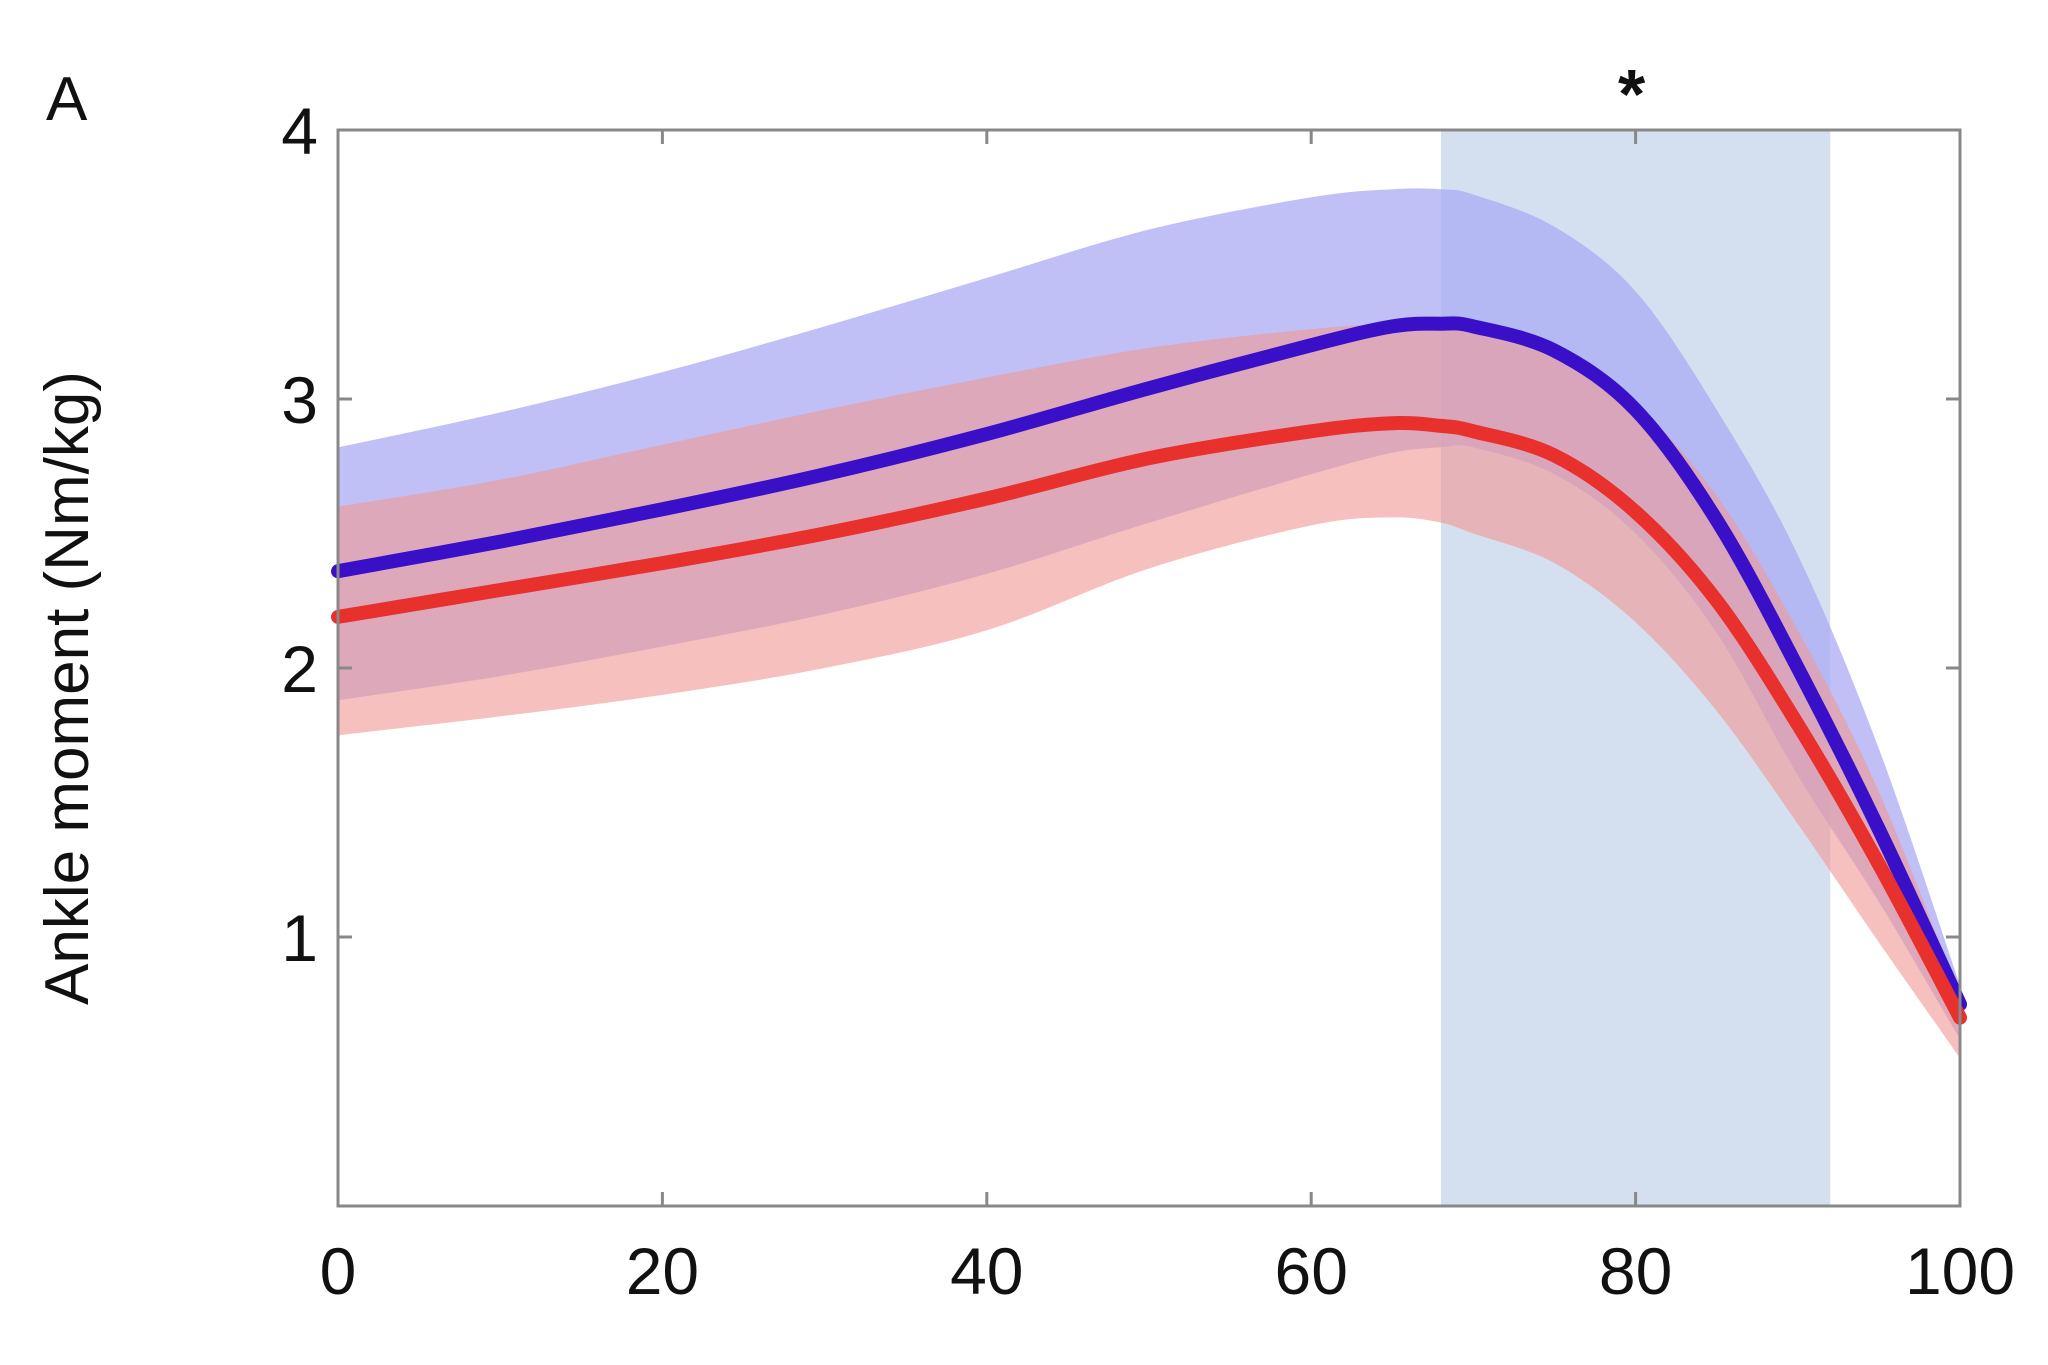  What do you see at coordinates (299, 534) in the screenshot?
I see `y-tick-labels: 1 2 3 4` at bounding box center [299, 534].